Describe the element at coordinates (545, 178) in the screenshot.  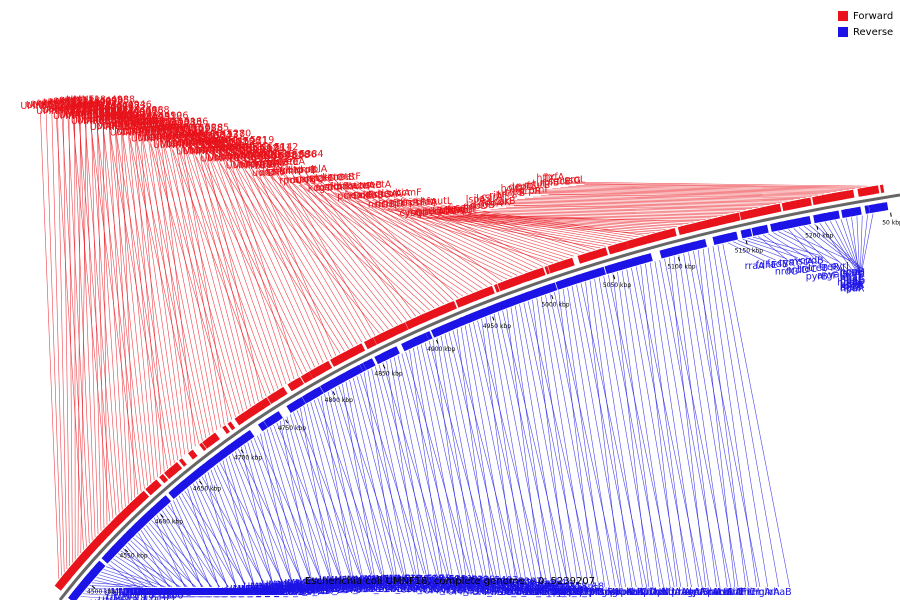
I see `forward-gene-label: hflX` at that location.